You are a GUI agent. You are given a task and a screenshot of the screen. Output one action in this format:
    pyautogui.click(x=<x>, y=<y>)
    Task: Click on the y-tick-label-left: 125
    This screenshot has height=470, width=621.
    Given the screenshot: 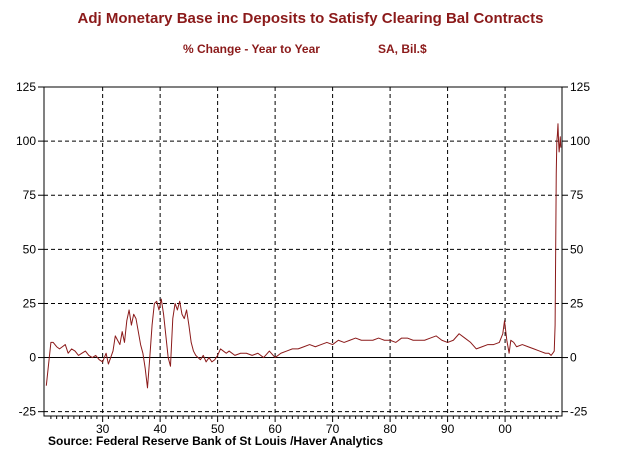 What is the action you would take?
    pyautogui.click(x=26, y=87)
    